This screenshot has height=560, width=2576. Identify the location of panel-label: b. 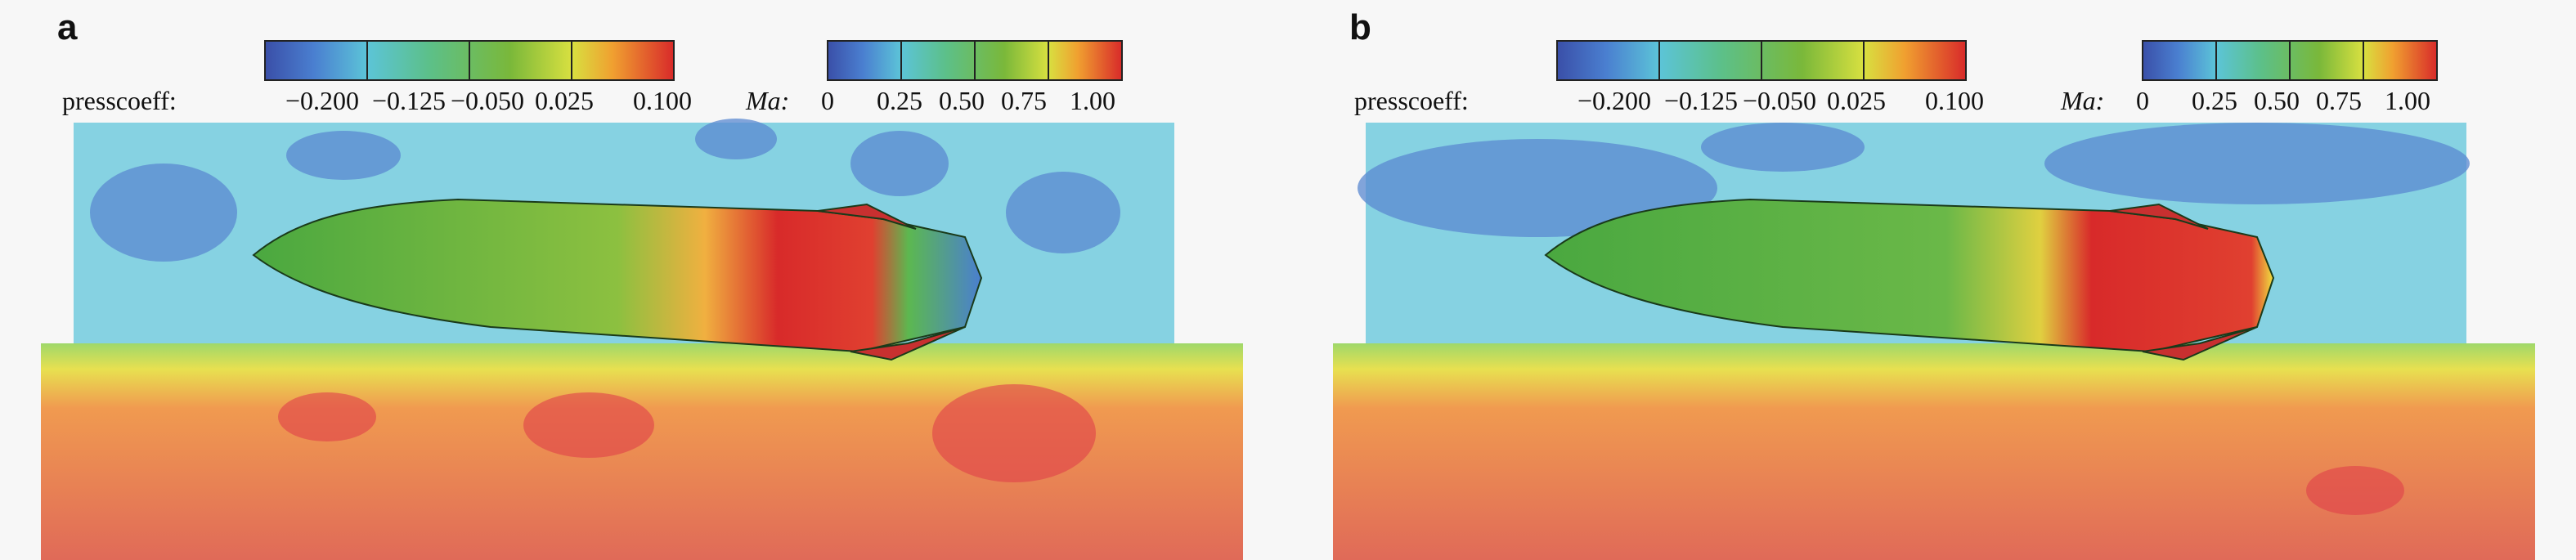
(1360, 27).